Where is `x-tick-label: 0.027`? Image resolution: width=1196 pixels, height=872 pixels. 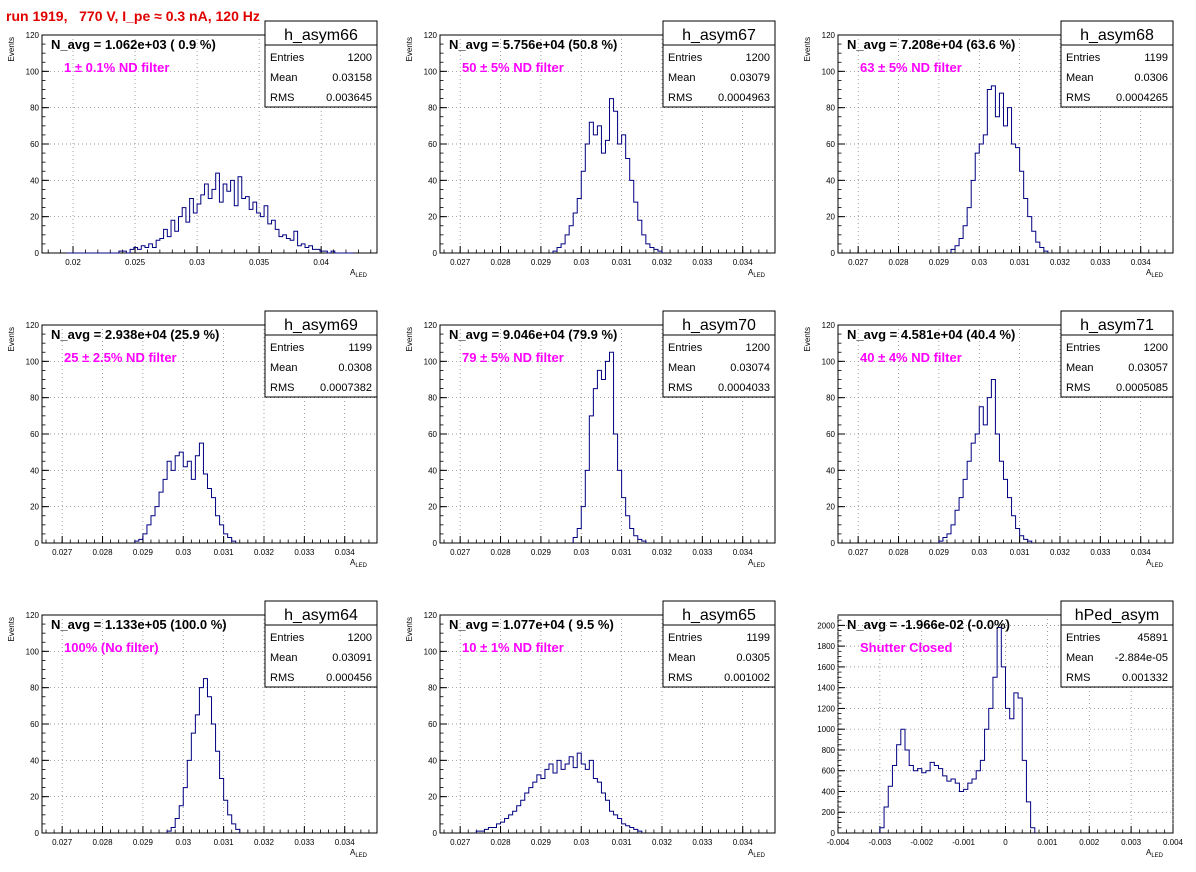 x-tick-label: 0.027 is located at coordinates (460, 842).